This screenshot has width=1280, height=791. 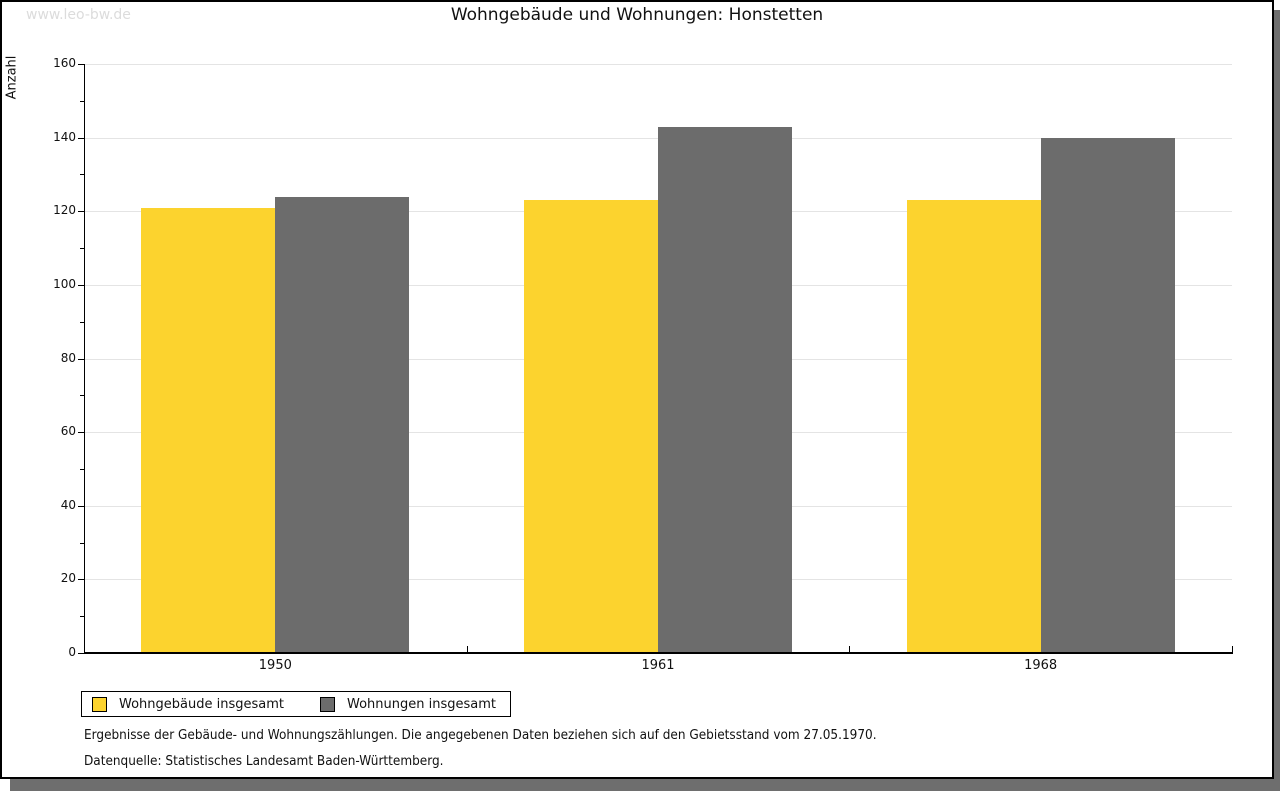 I want to click on bar-wohngebaeude-1968, so click(x=973, y=426).